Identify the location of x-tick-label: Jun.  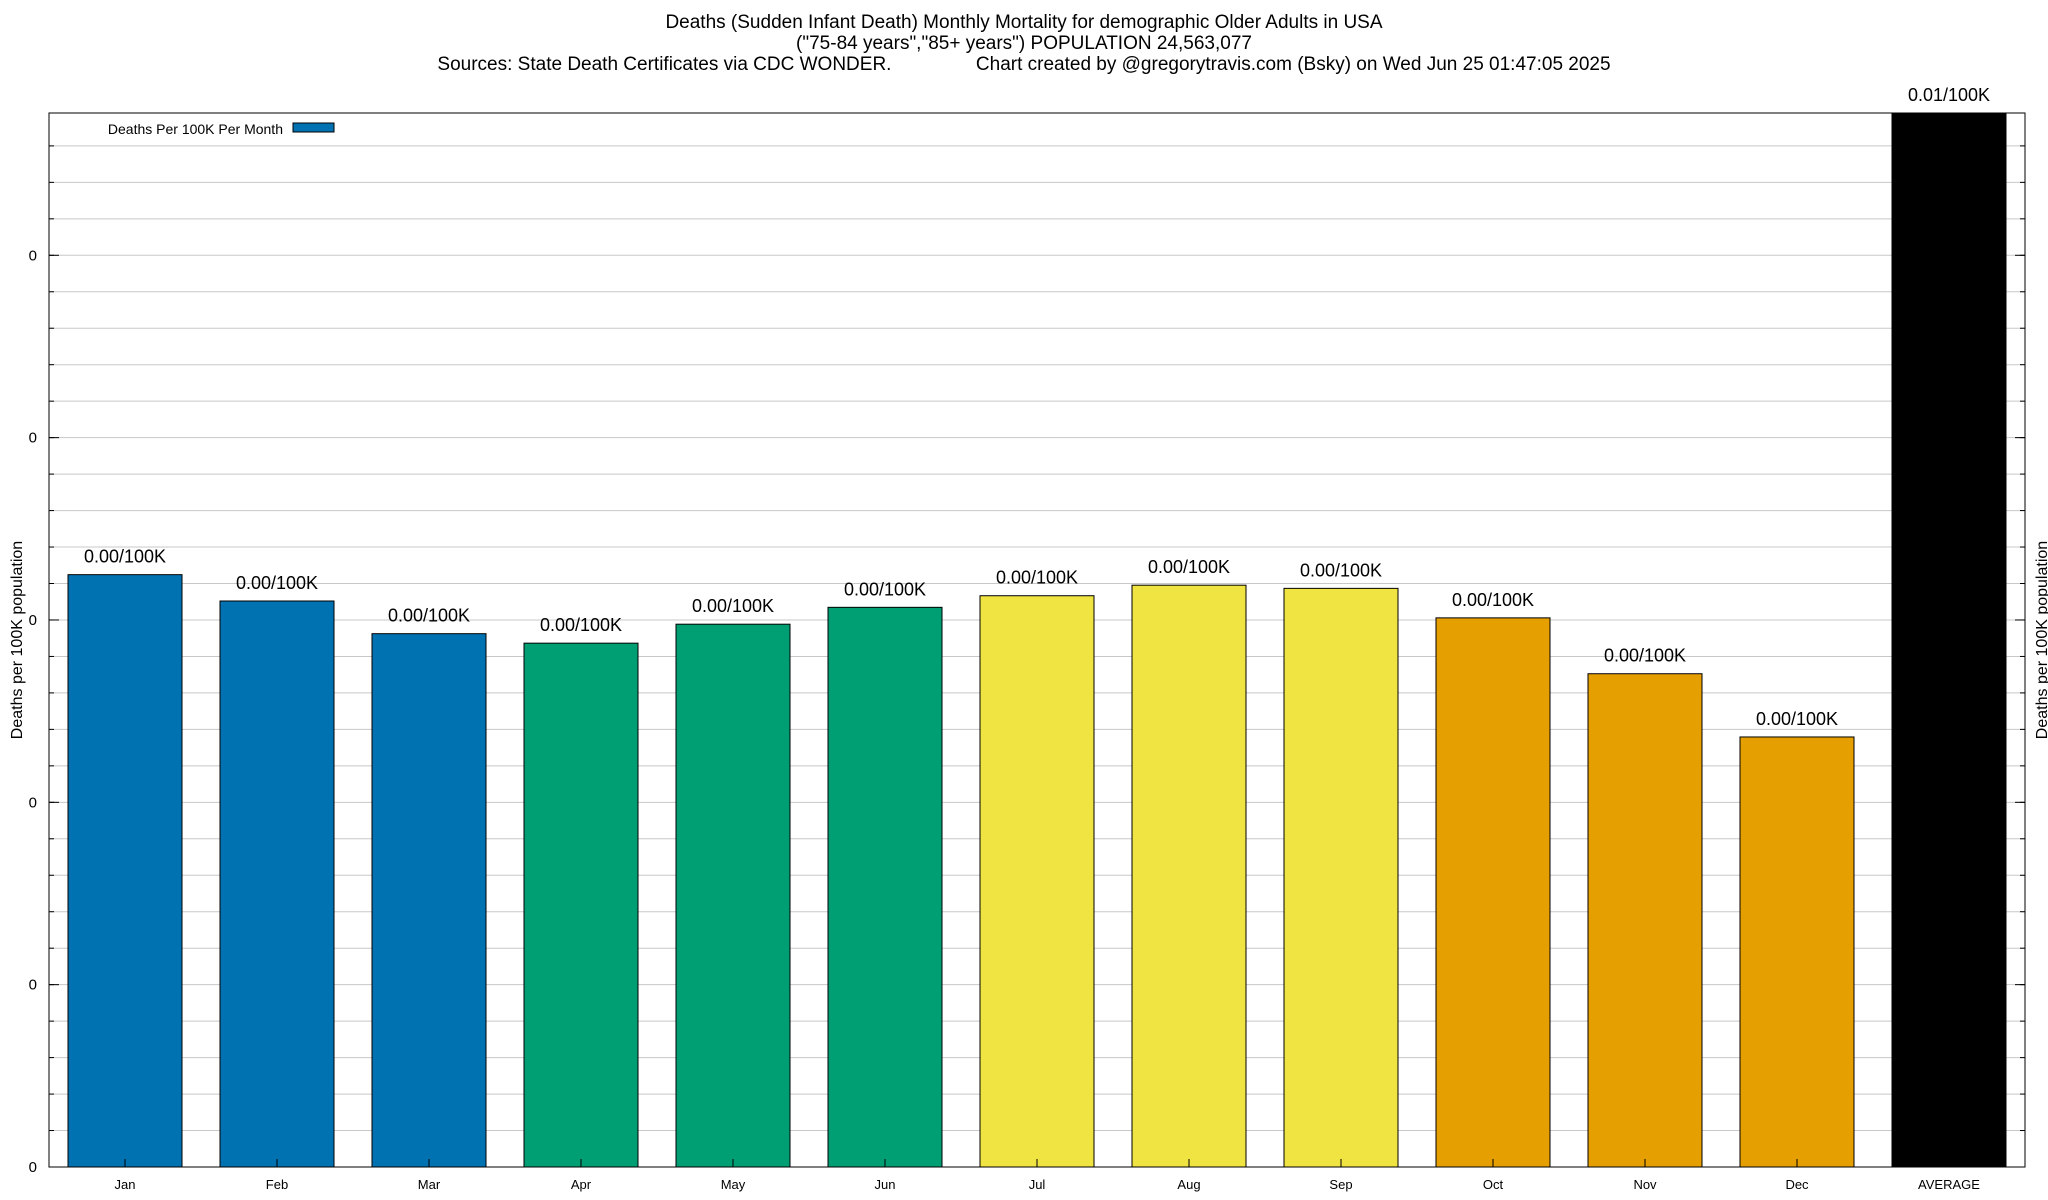
(885, 1184).